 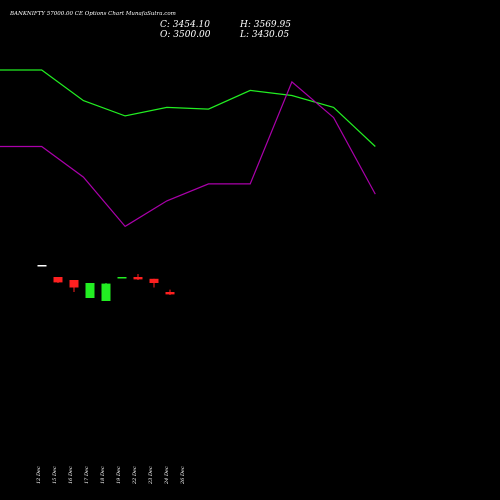 I want to click on low-label: L: 3430.05, so click(x=264, y=35).